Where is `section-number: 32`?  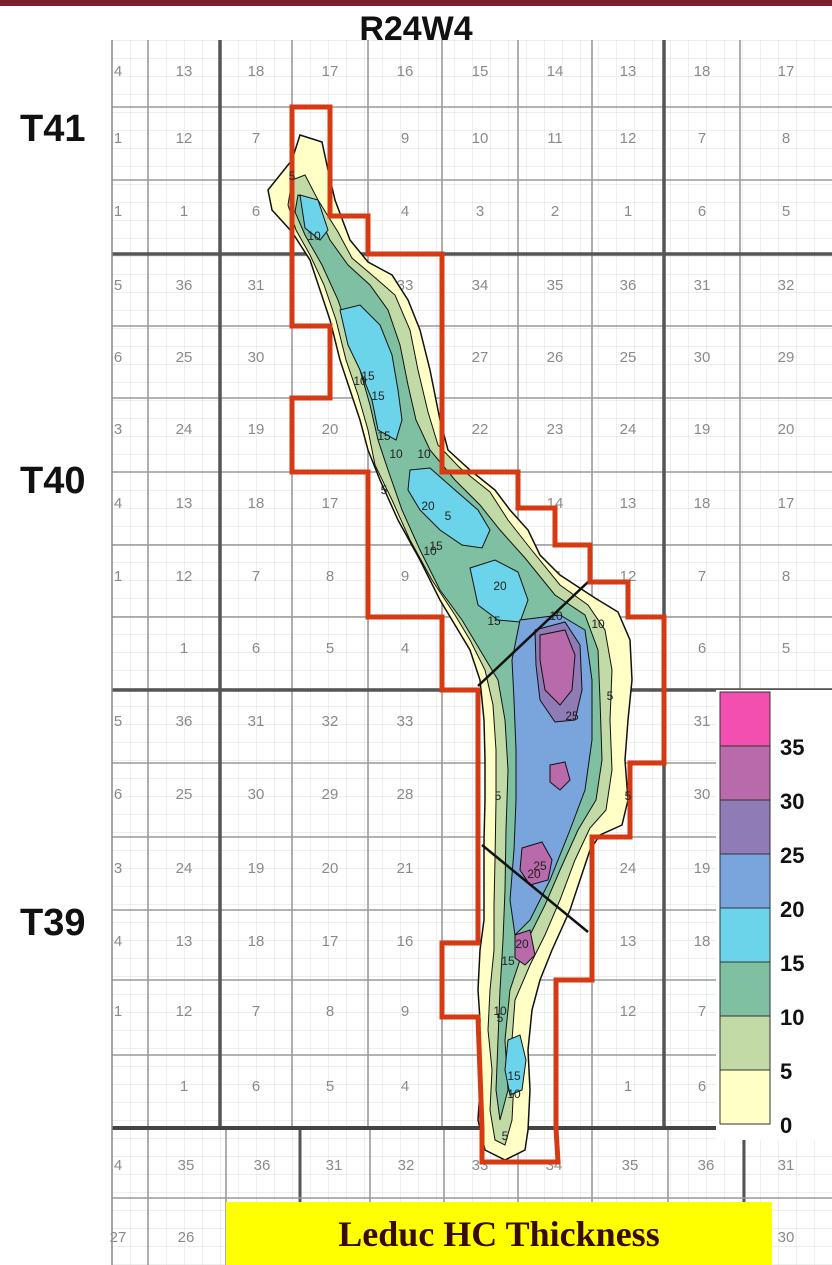
section-number: 32 is located at coordinates (330, 721).